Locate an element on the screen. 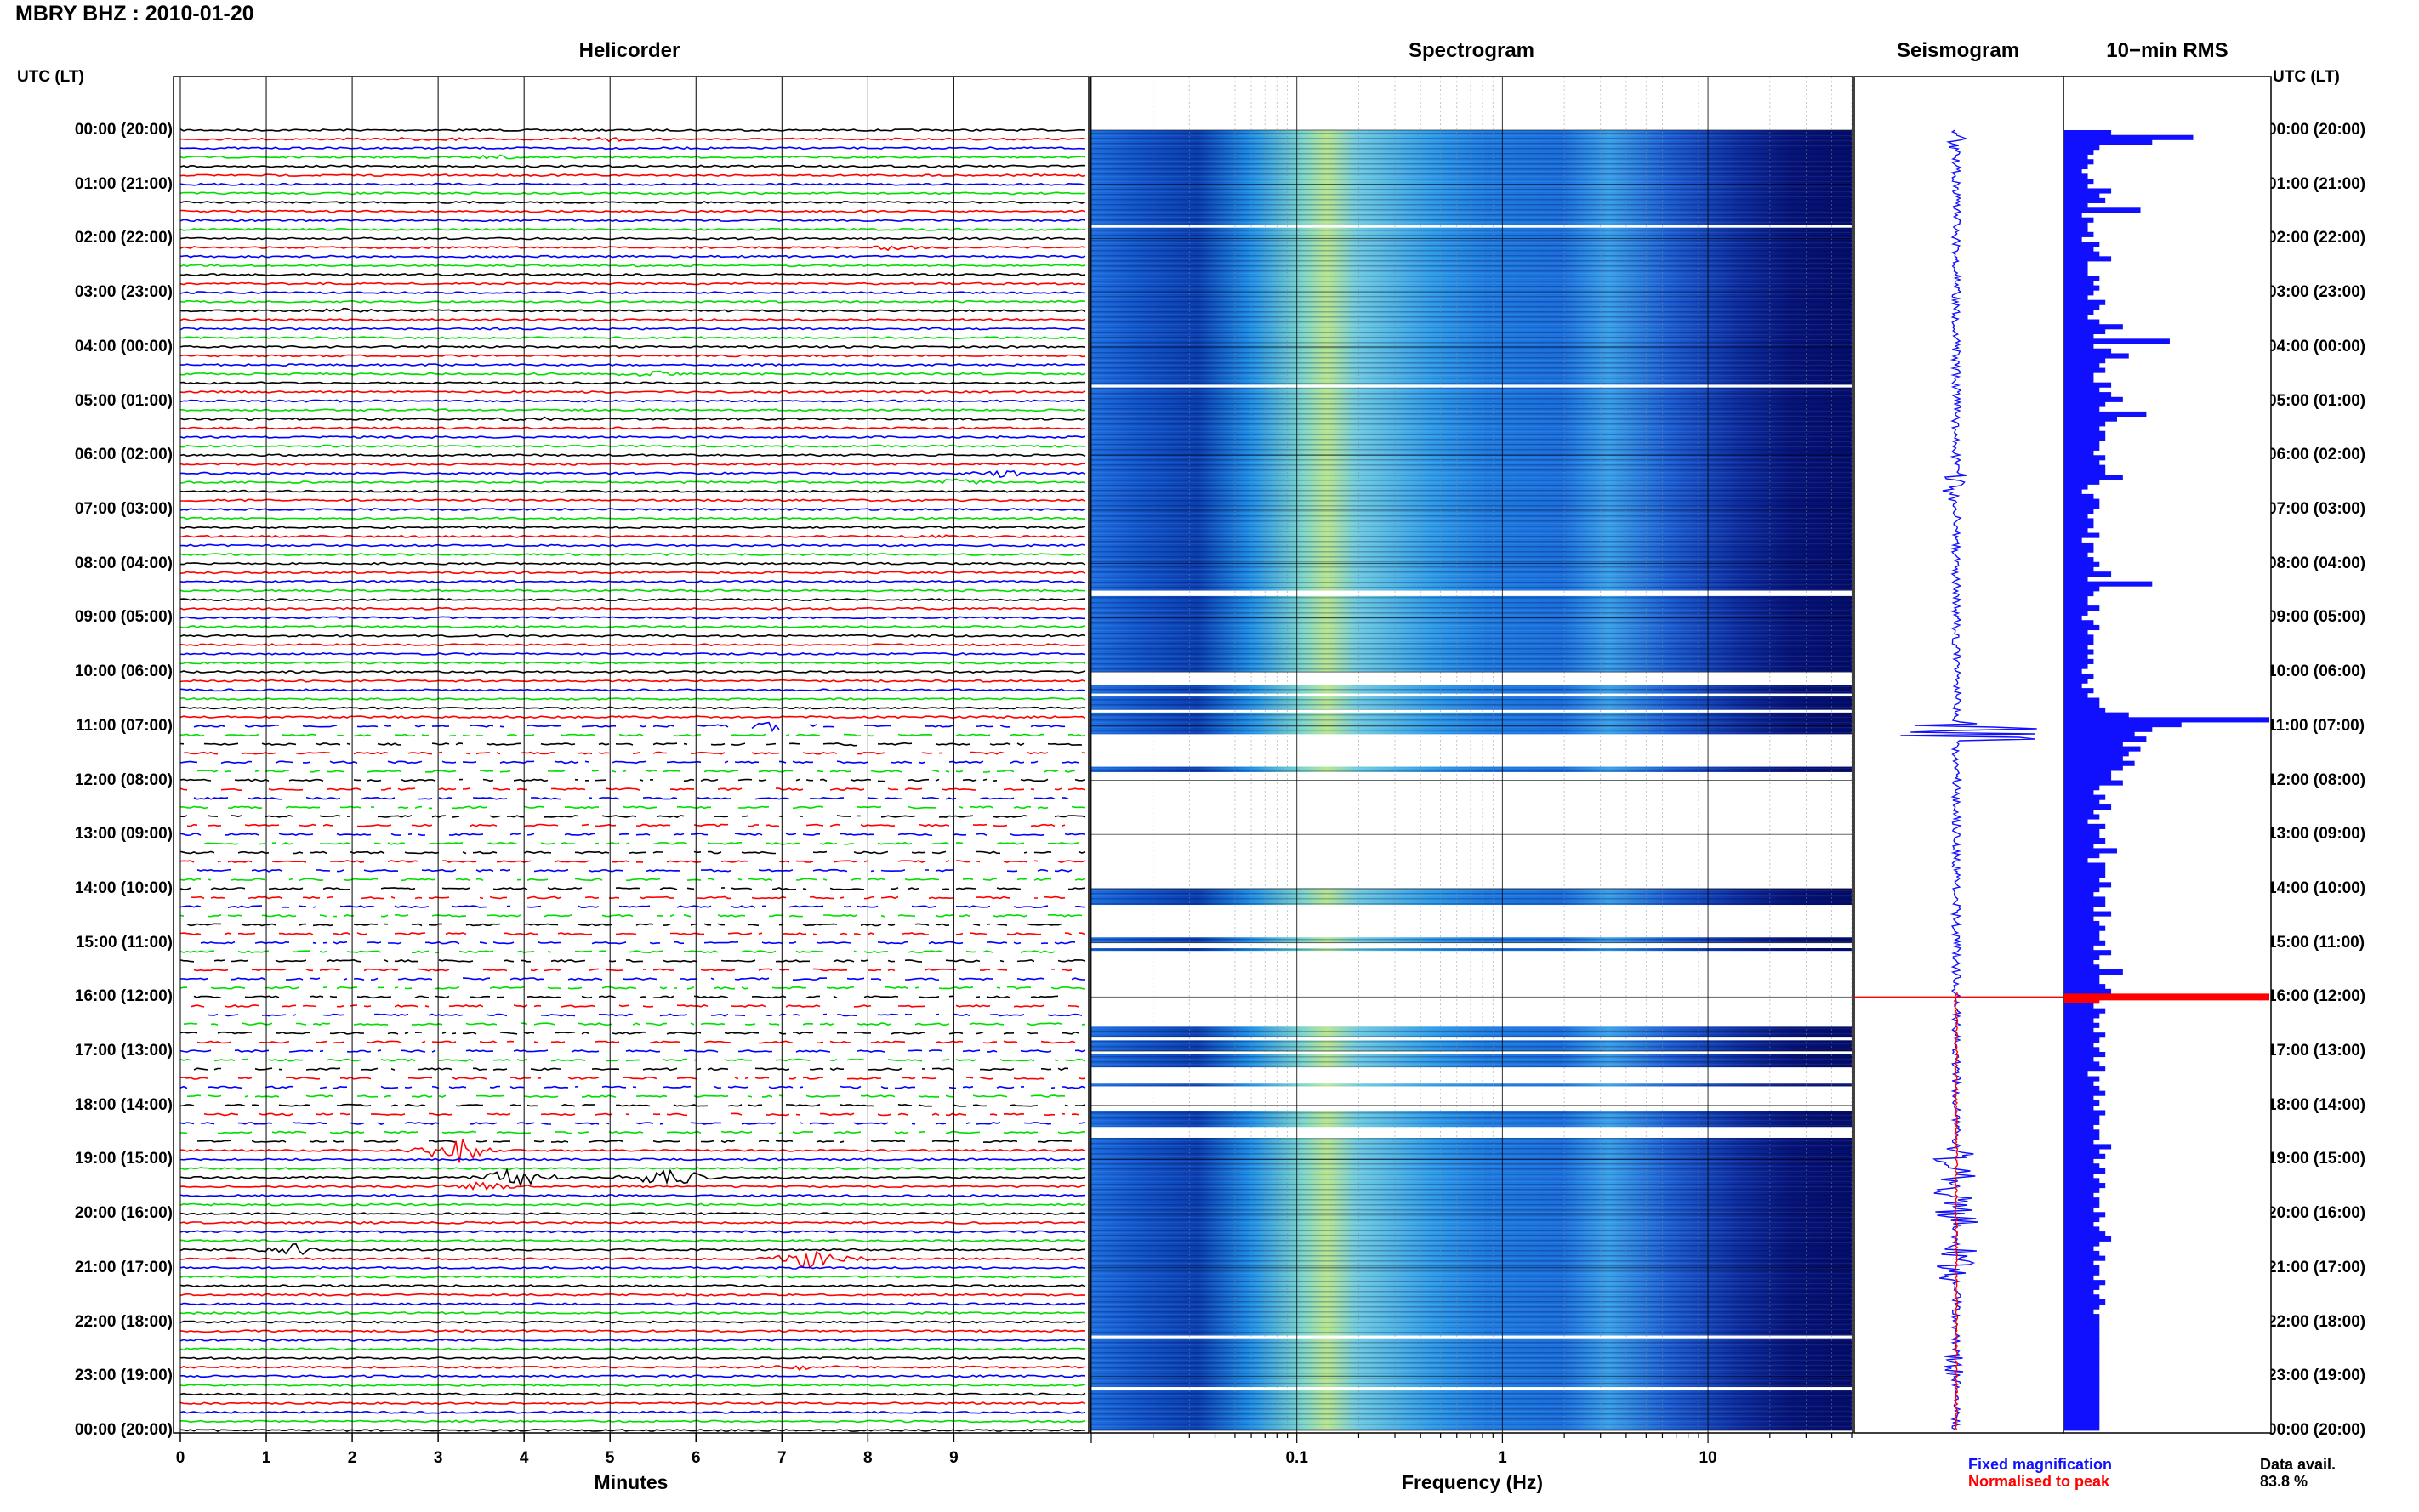  time-label-left: 23:00 (19:00) is located at coordinates (123, 1376).